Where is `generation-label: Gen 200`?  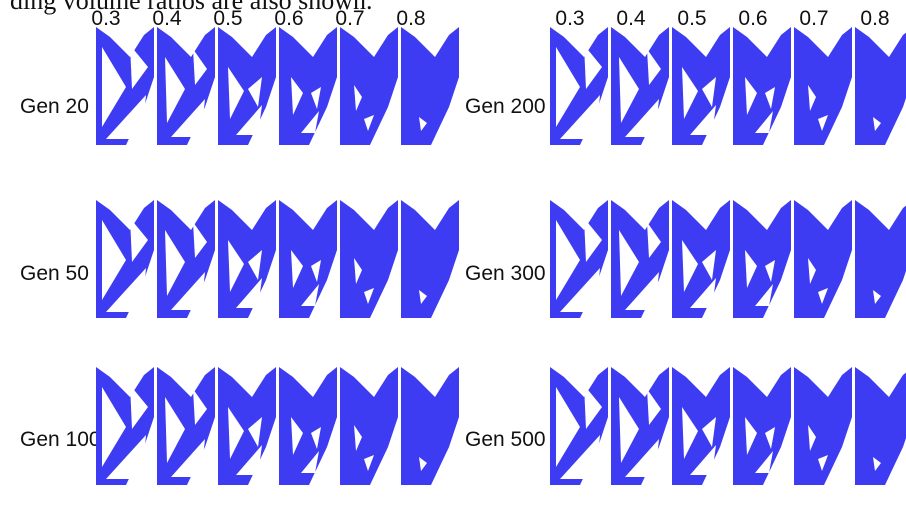 generation-label: Gen 200 is located at coordinates (505, 106).